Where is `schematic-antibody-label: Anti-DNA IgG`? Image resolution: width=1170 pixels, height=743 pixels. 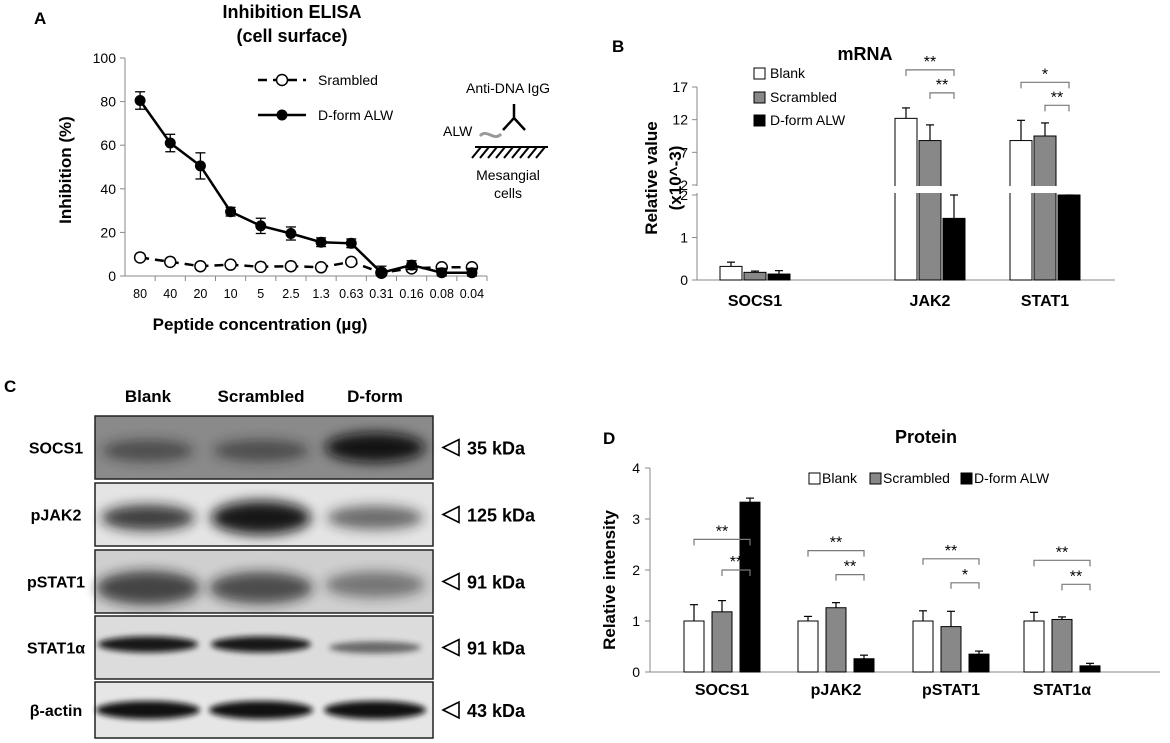
schematic-antibody-label: Anti-DNA IgG is located at coordinates (508, 88).